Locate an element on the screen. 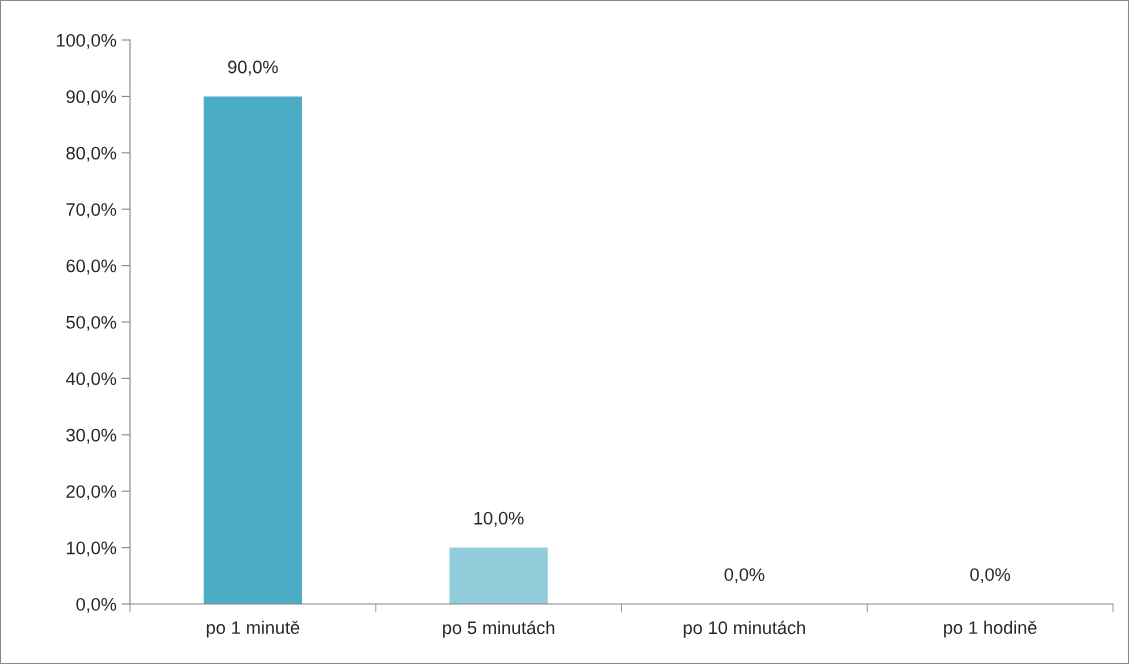  y-tick-label: 80,0% is located at coordinates (91, 154).